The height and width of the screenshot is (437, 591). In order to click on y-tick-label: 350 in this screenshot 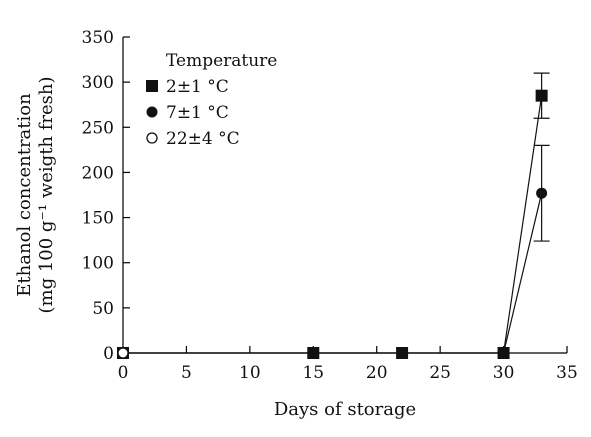, I will do `click(98, 38)`.